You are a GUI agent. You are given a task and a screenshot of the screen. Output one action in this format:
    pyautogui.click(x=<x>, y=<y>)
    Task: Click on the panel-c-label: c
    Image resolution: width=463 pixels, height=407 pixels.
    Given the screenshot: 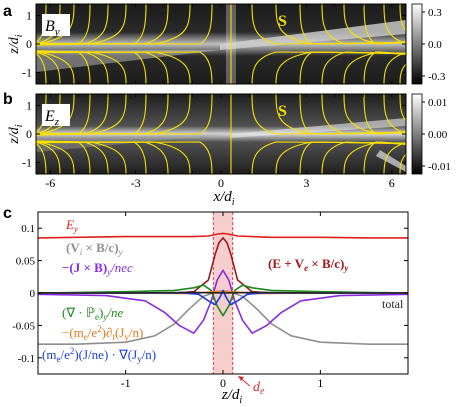 What is the action you would take?
    pyautogui.click(x=7, y=213)
    